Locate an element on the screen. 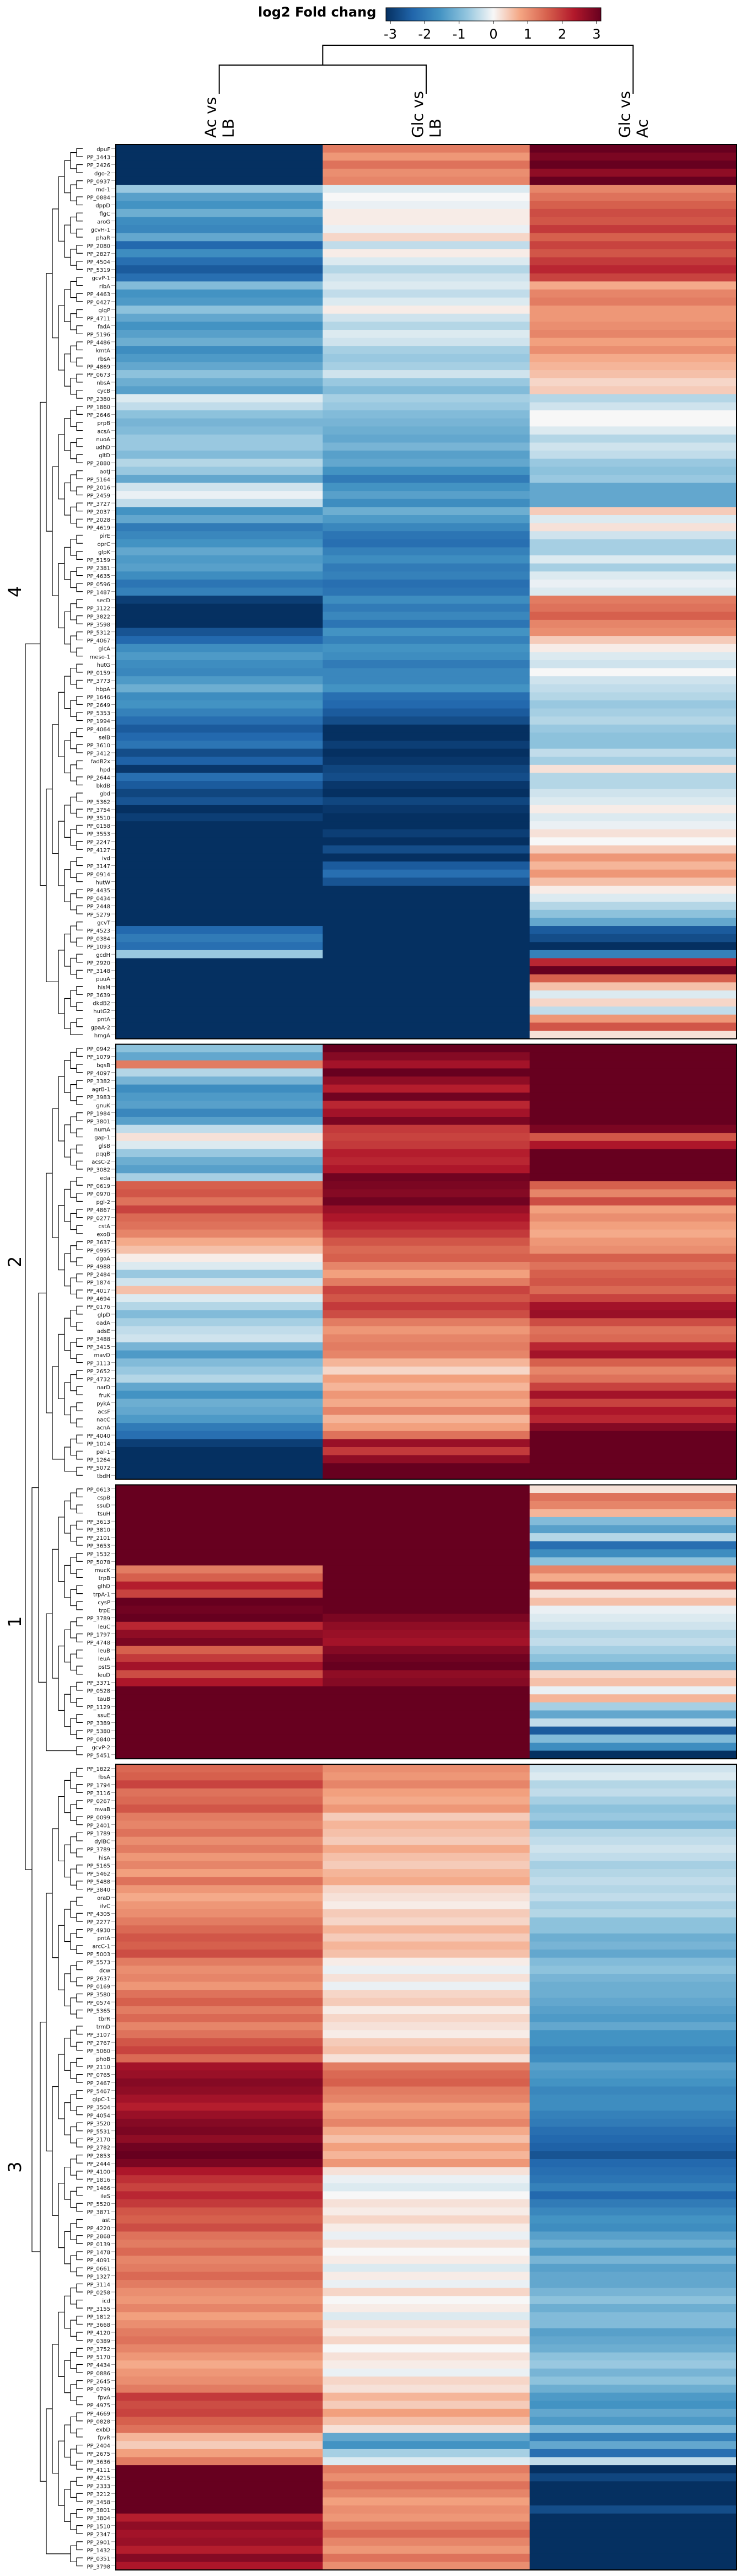 This screenshot has width=741, height=2576. row-label: arcC-1 is located at coordinates (101, 1947).